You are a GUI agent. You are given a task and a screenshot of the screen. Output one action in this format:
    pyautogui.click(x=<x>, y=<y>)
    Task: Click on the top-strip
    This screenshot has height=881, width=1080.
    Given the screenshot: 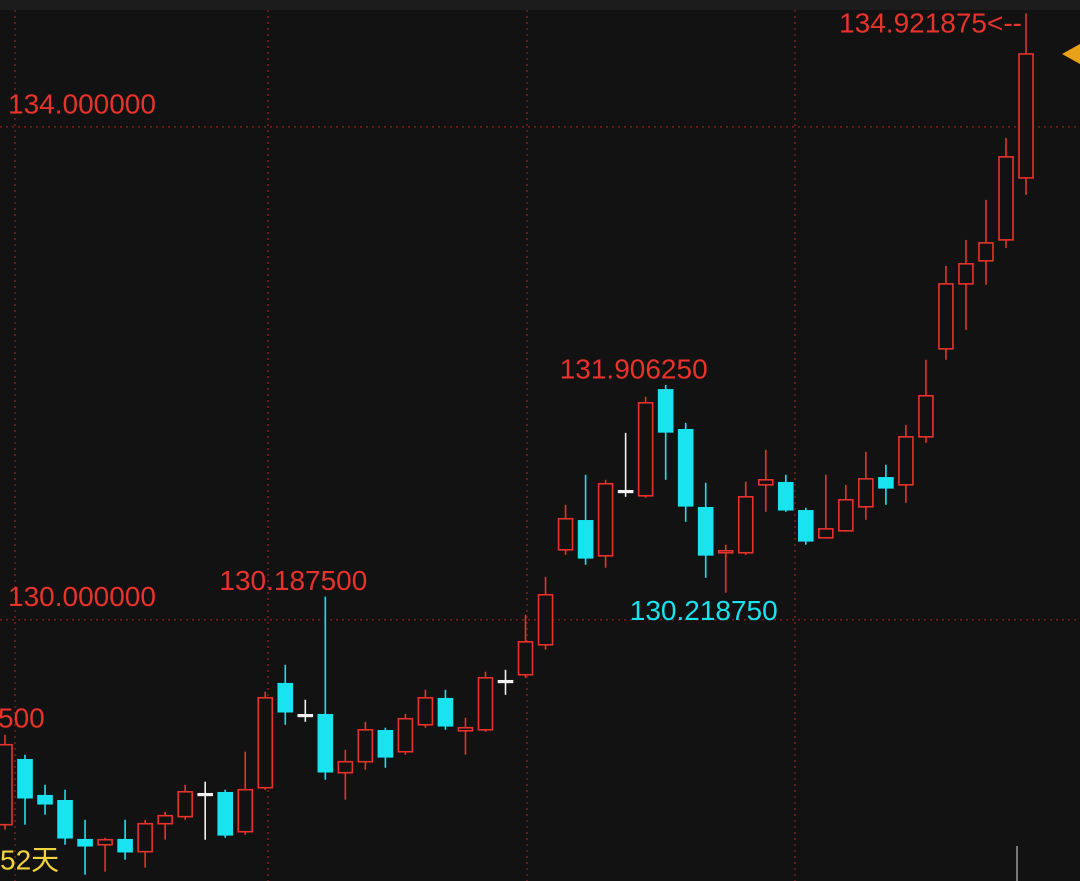 What is the action you would take?
    pyautogui.click(x=540, y=5)
    